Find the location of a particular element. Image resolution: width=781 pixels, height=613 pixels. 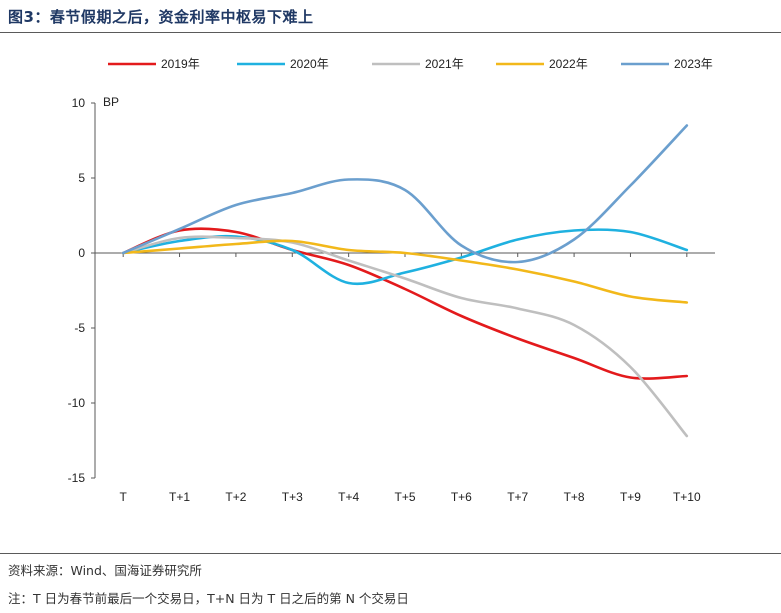

legend-label: 2023年 is located at coordinates (693, 64).